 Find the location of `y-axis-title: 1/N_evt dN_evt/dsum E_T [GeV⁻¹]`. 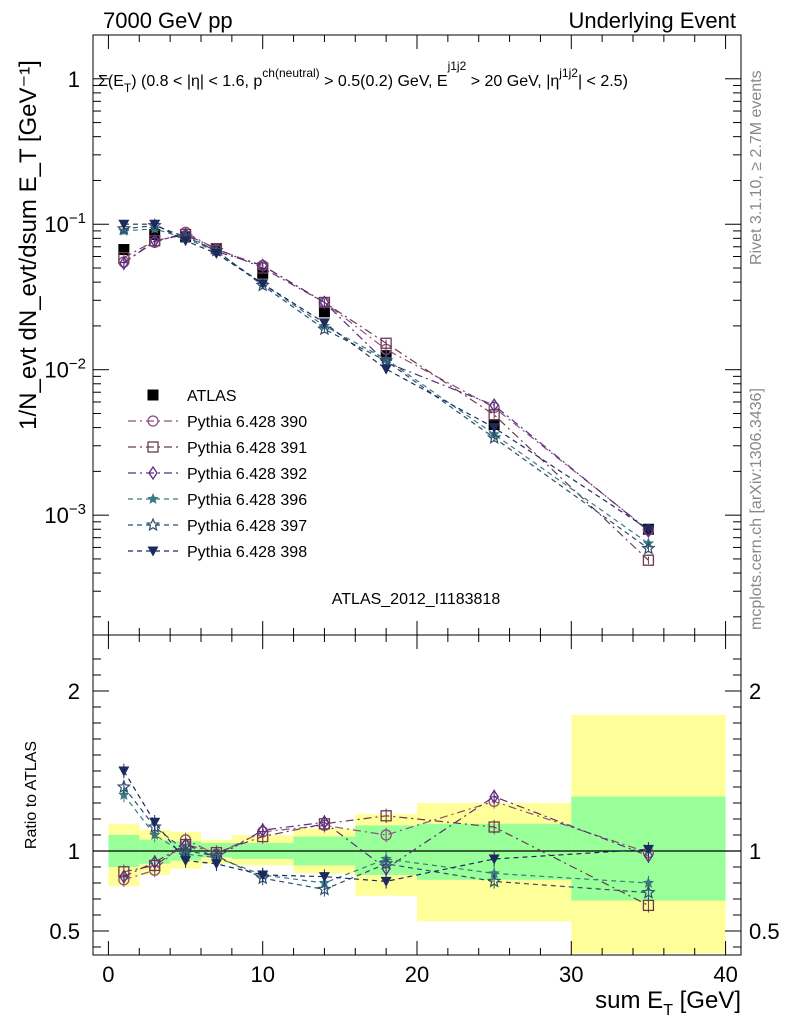

y-axis-title: 1/N_evt dN_evt/dsum E_T [GeV⁻¹] is located at coordinates (28, 245).